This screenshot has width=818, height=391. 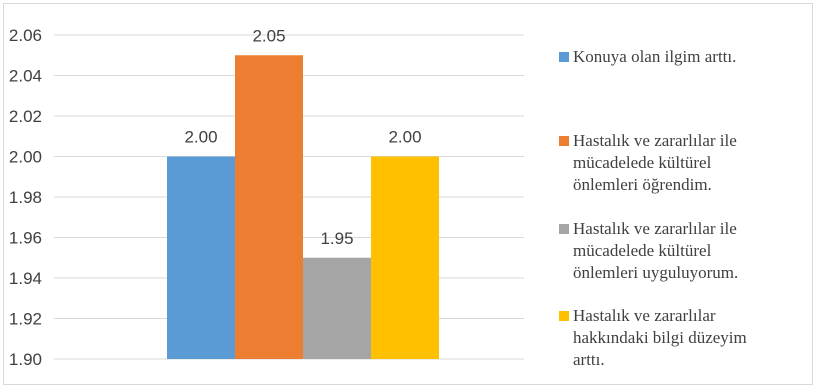 What do you see at coordinates (25, 35) in the screenshot?
I see `y-tick-label: 2.06` at bounding box center [25, 35].